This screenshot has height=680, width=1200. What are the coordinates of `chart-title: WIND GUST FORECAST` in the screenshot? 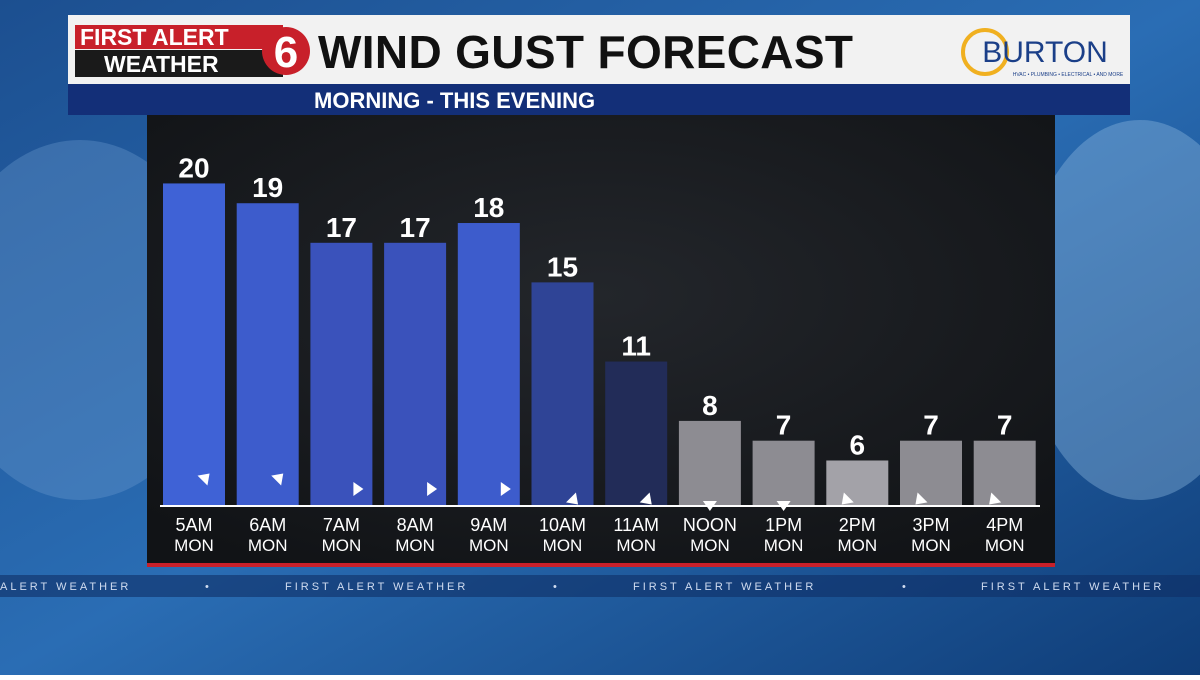 It's located at (585, 52).